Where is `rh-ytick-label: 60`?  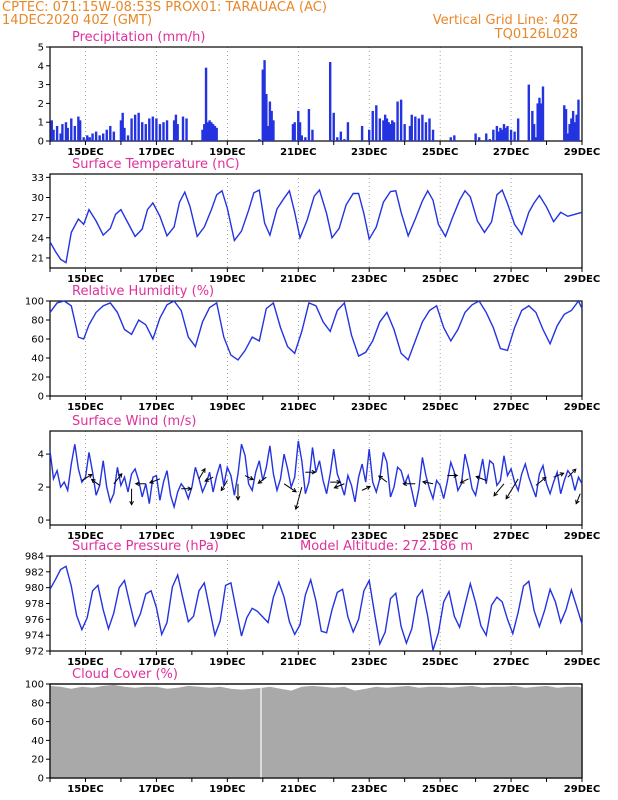 rh-ytick-label: 60 is located at coordinates (37, 340).